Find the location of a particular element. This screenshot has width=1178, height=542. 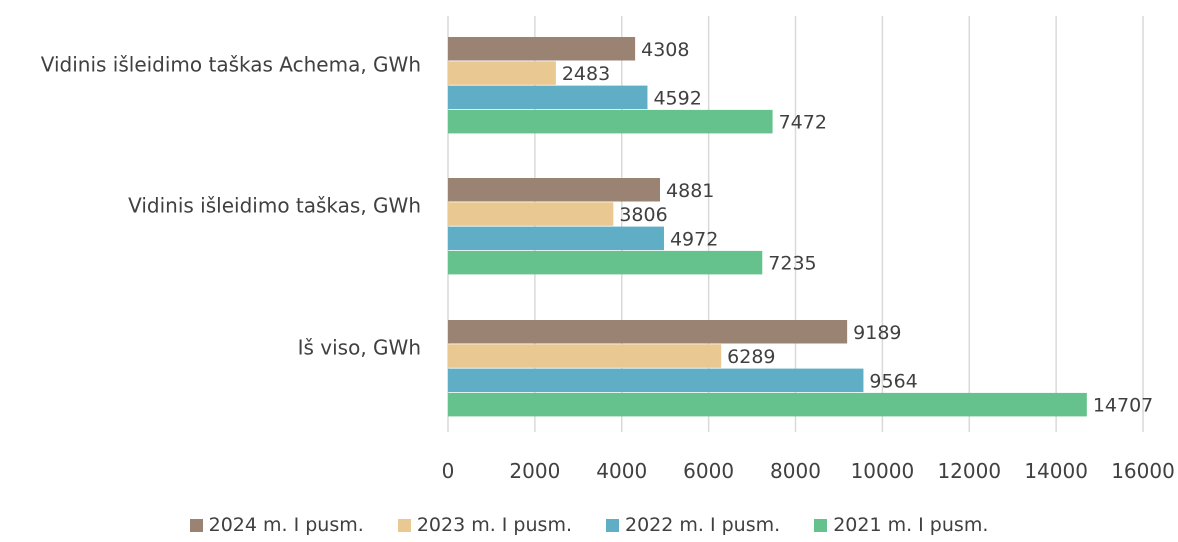

legend-label-2021: 2021 m. I pusm. is located at coordinates (911, 525).